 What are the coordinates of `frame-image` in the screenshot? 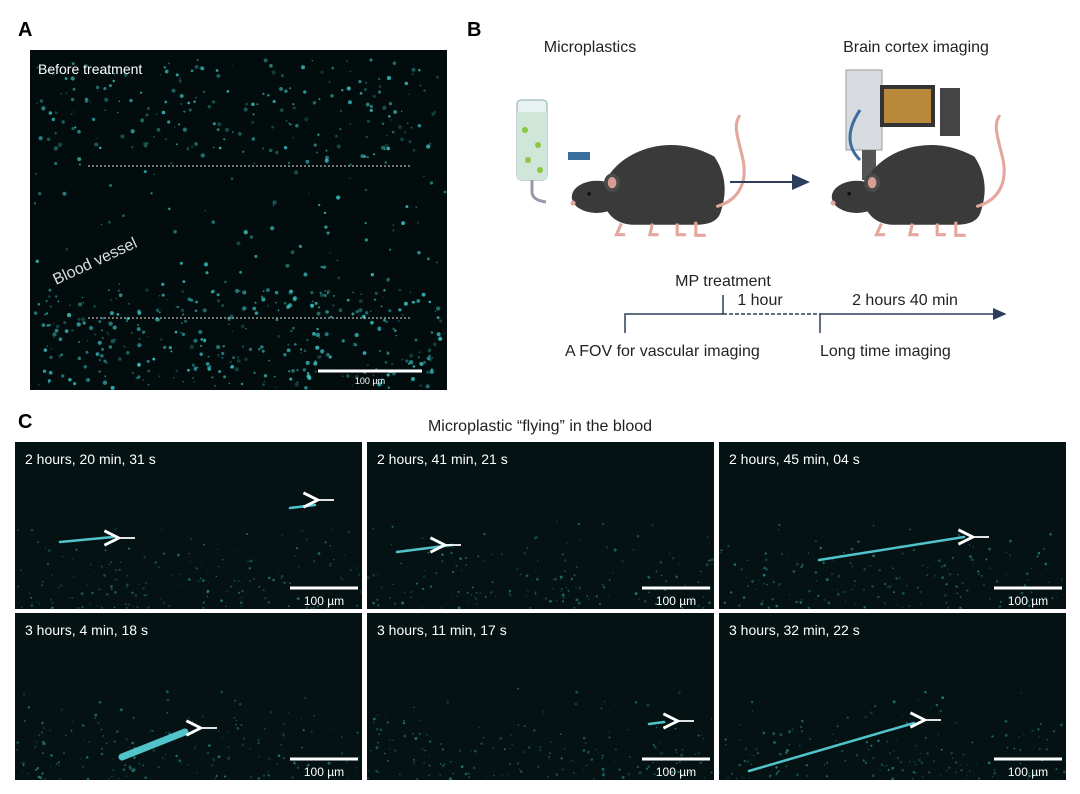 It's located at (188, 525).